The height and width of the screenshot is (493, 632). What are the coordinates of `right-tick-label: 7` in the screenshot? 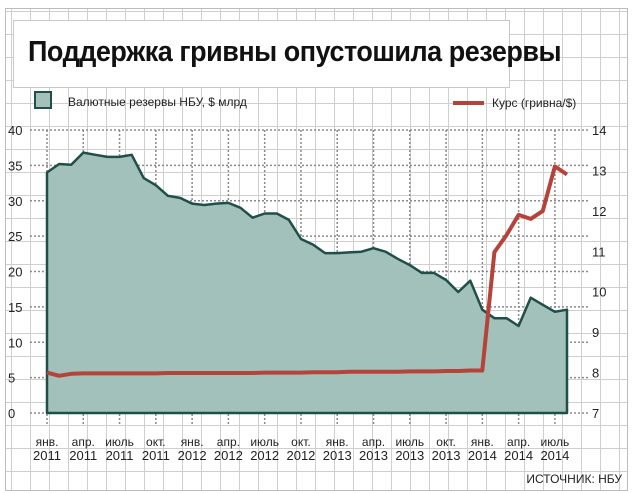 It's located at (595, 413).